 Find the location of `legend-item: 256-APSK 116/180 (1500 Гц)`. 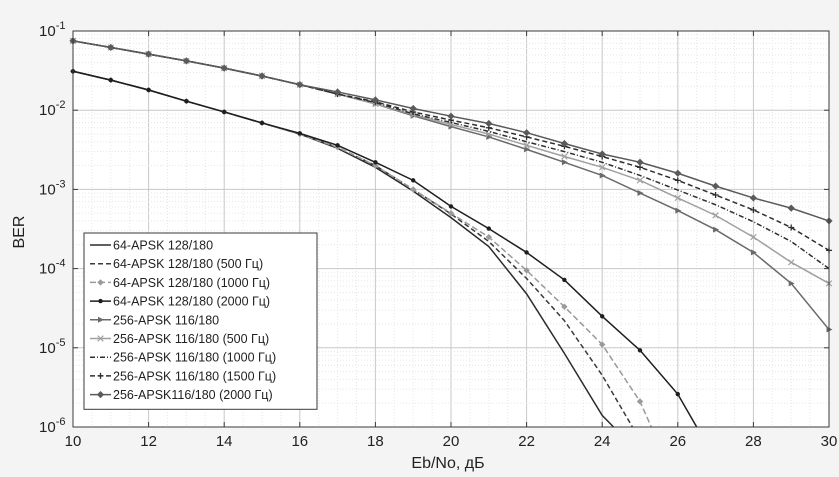

legend-item: 256-APSK 116/180 (1500 Гц) is located at coordinates (183, 376).